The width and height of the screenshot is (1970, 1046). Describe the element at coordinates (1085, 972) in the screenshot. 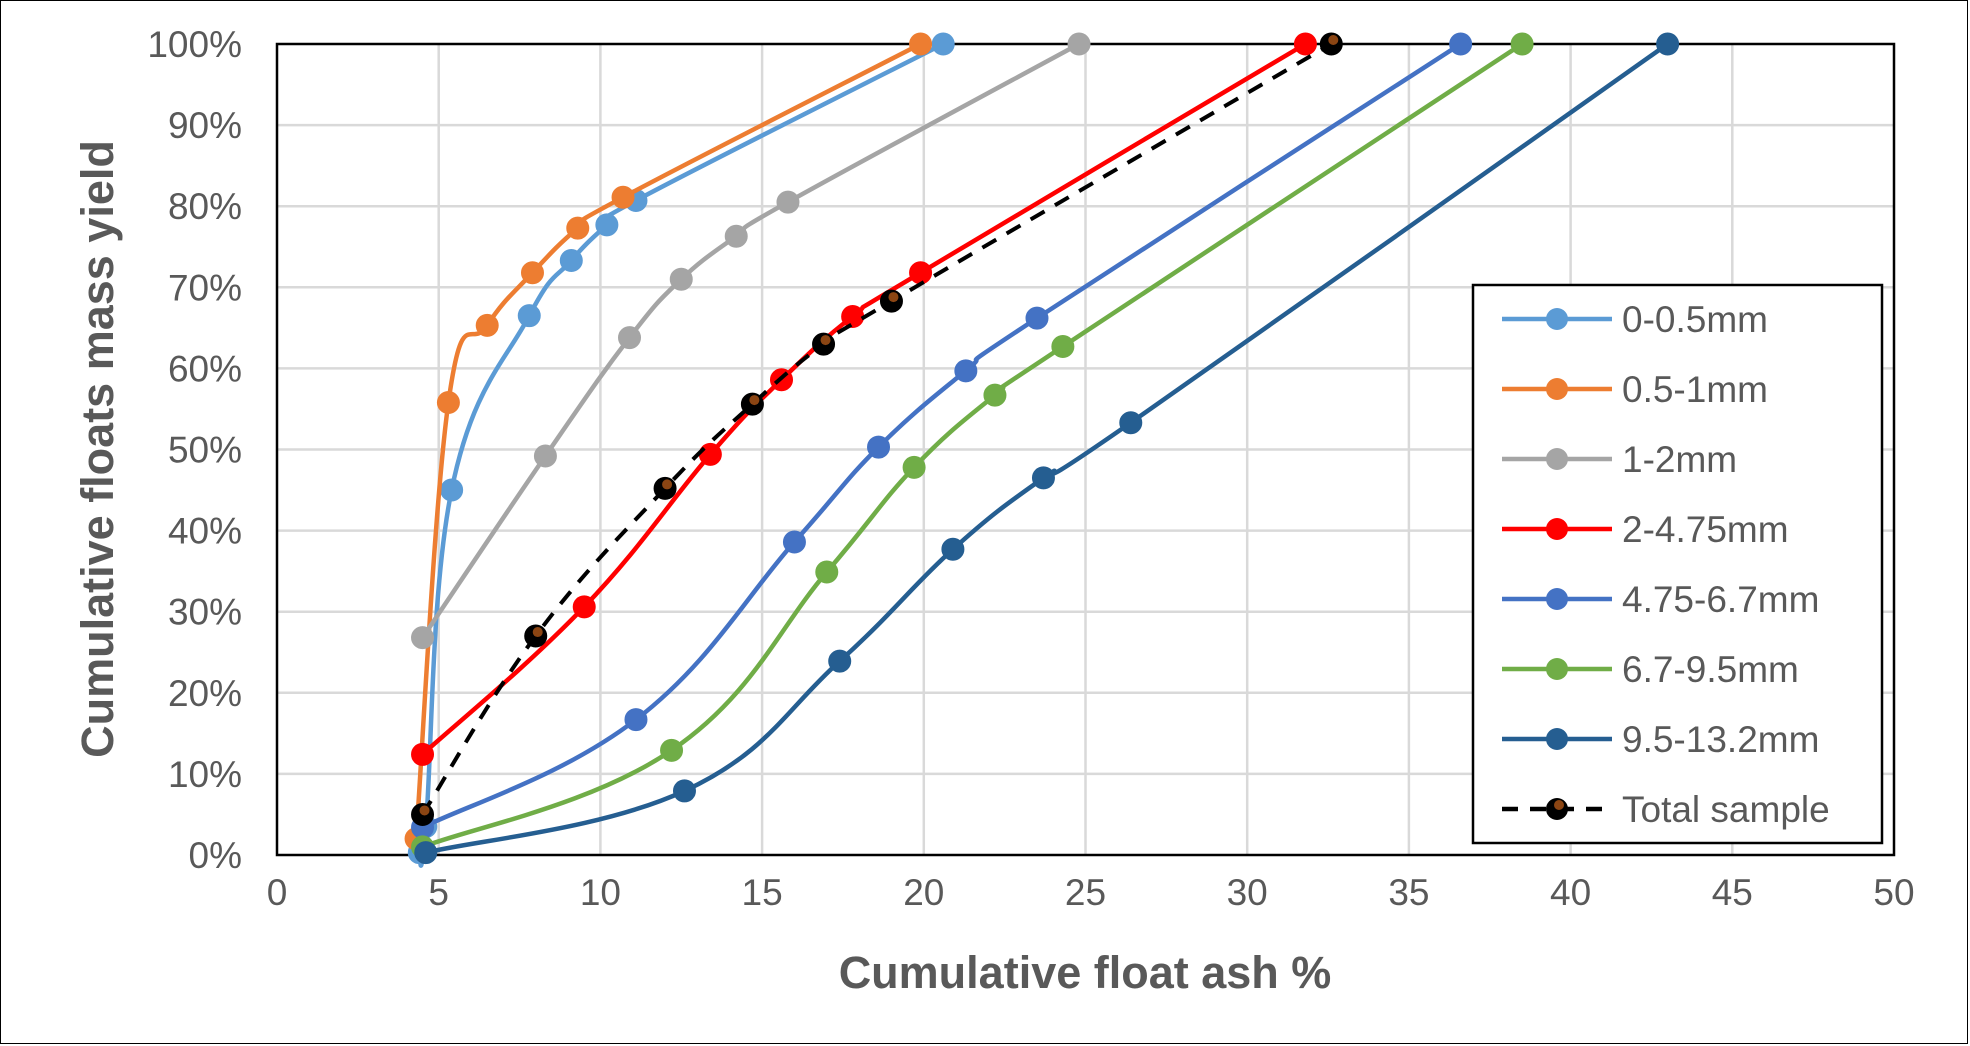

I see `x-axis-title: Cumulative float ash %` at that location.